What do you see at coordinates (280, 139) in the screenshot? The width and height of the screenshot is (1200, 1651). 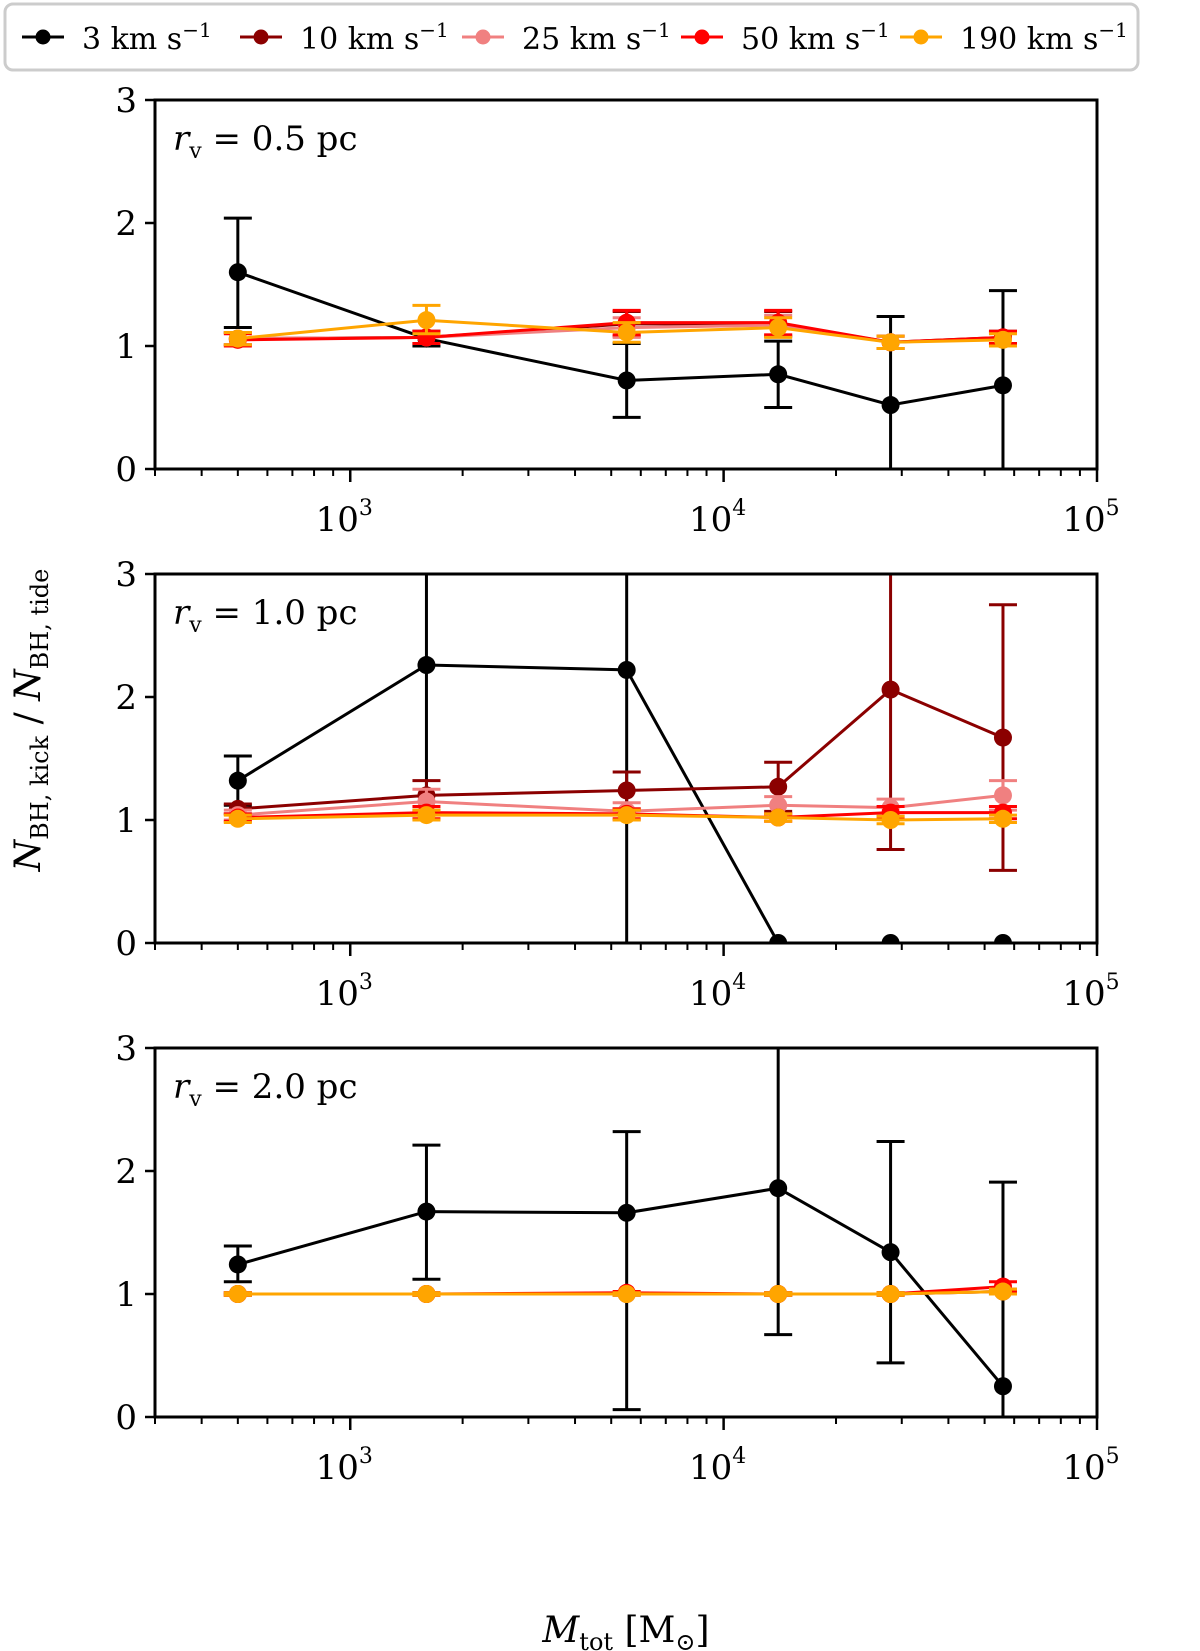 I see `panel-label-text: = 0.5 pc` at bounding box center [280, 139].